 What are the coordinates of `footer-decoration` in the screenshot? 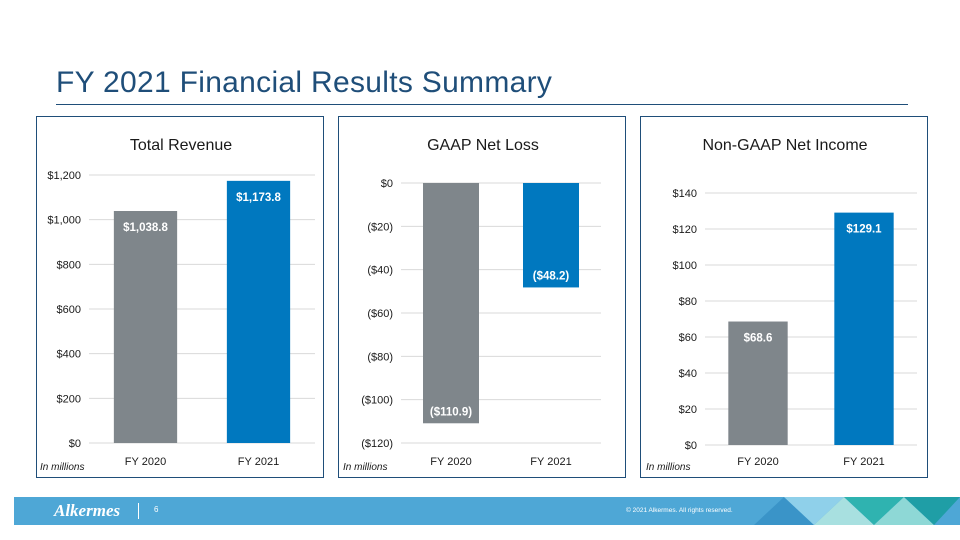 It's located at (857, 511).